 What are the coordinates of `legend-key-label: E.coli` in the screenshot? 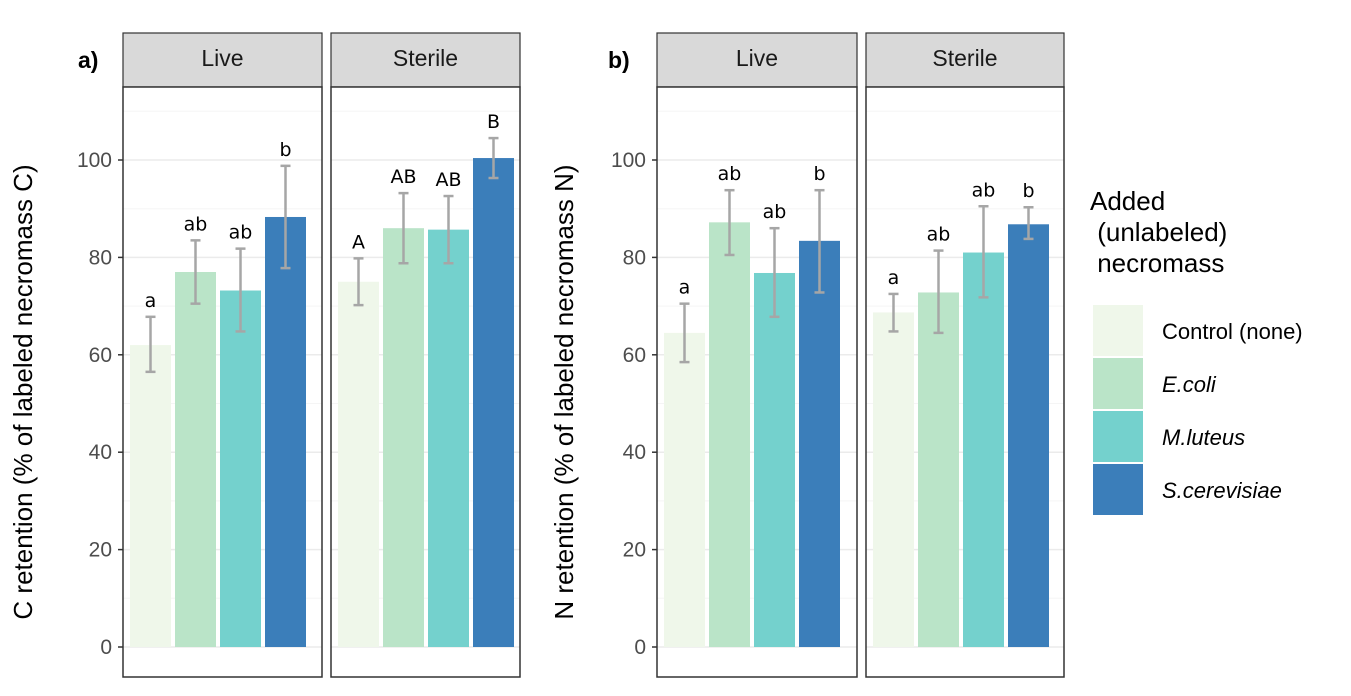 It's located at (1189, 384).